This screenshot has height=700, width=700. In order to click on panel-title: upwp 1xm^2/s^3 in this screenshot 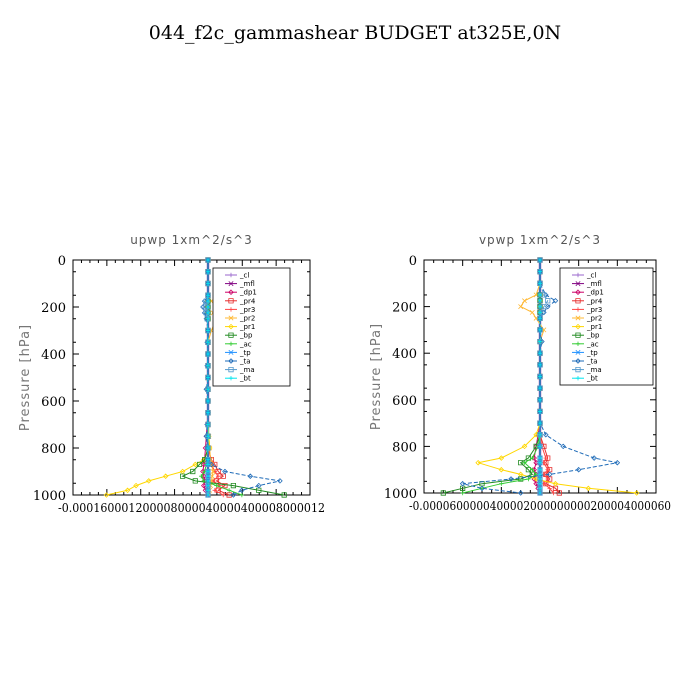, I will do `click(191, 240)`.